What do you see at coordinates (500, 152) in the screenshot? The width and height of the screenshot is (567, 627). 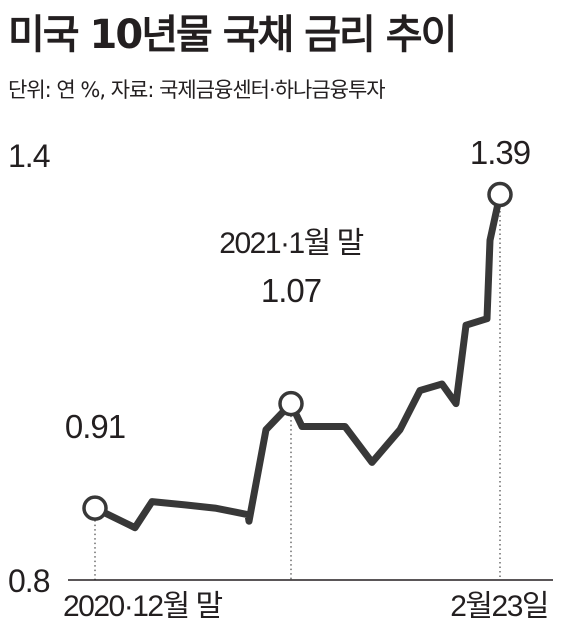 I see `data-label: 1.39` at bounding box center [500, 152].